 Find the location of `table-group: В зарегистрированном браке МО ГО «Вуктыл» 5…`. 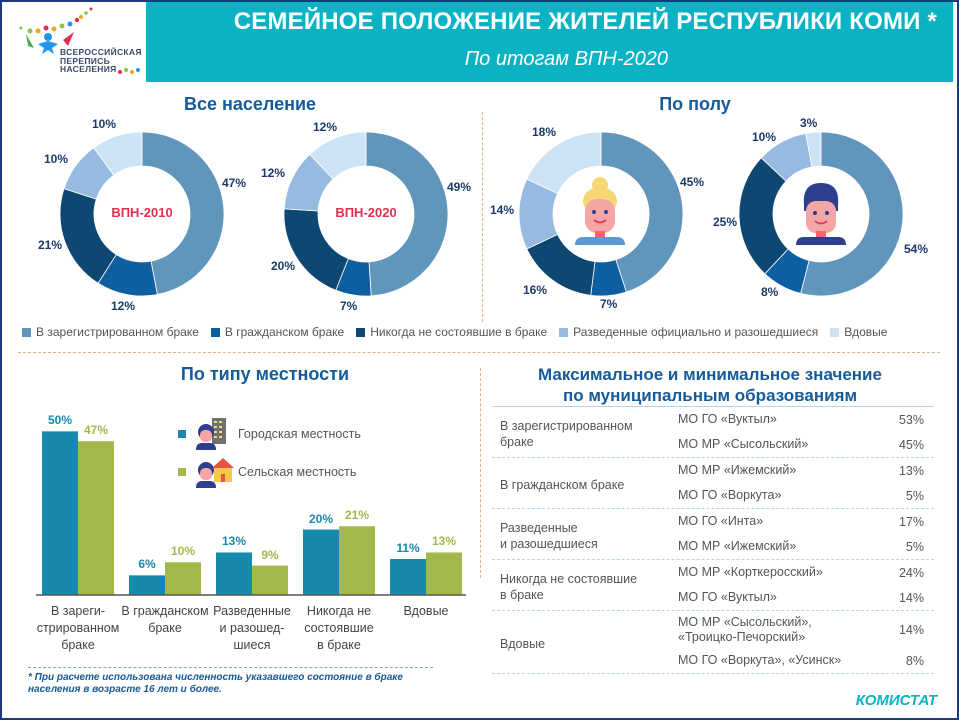

table-group: В зарегистрированном браке МО ГО «Вуктыл» 5… is located at coordinates (713, 431).